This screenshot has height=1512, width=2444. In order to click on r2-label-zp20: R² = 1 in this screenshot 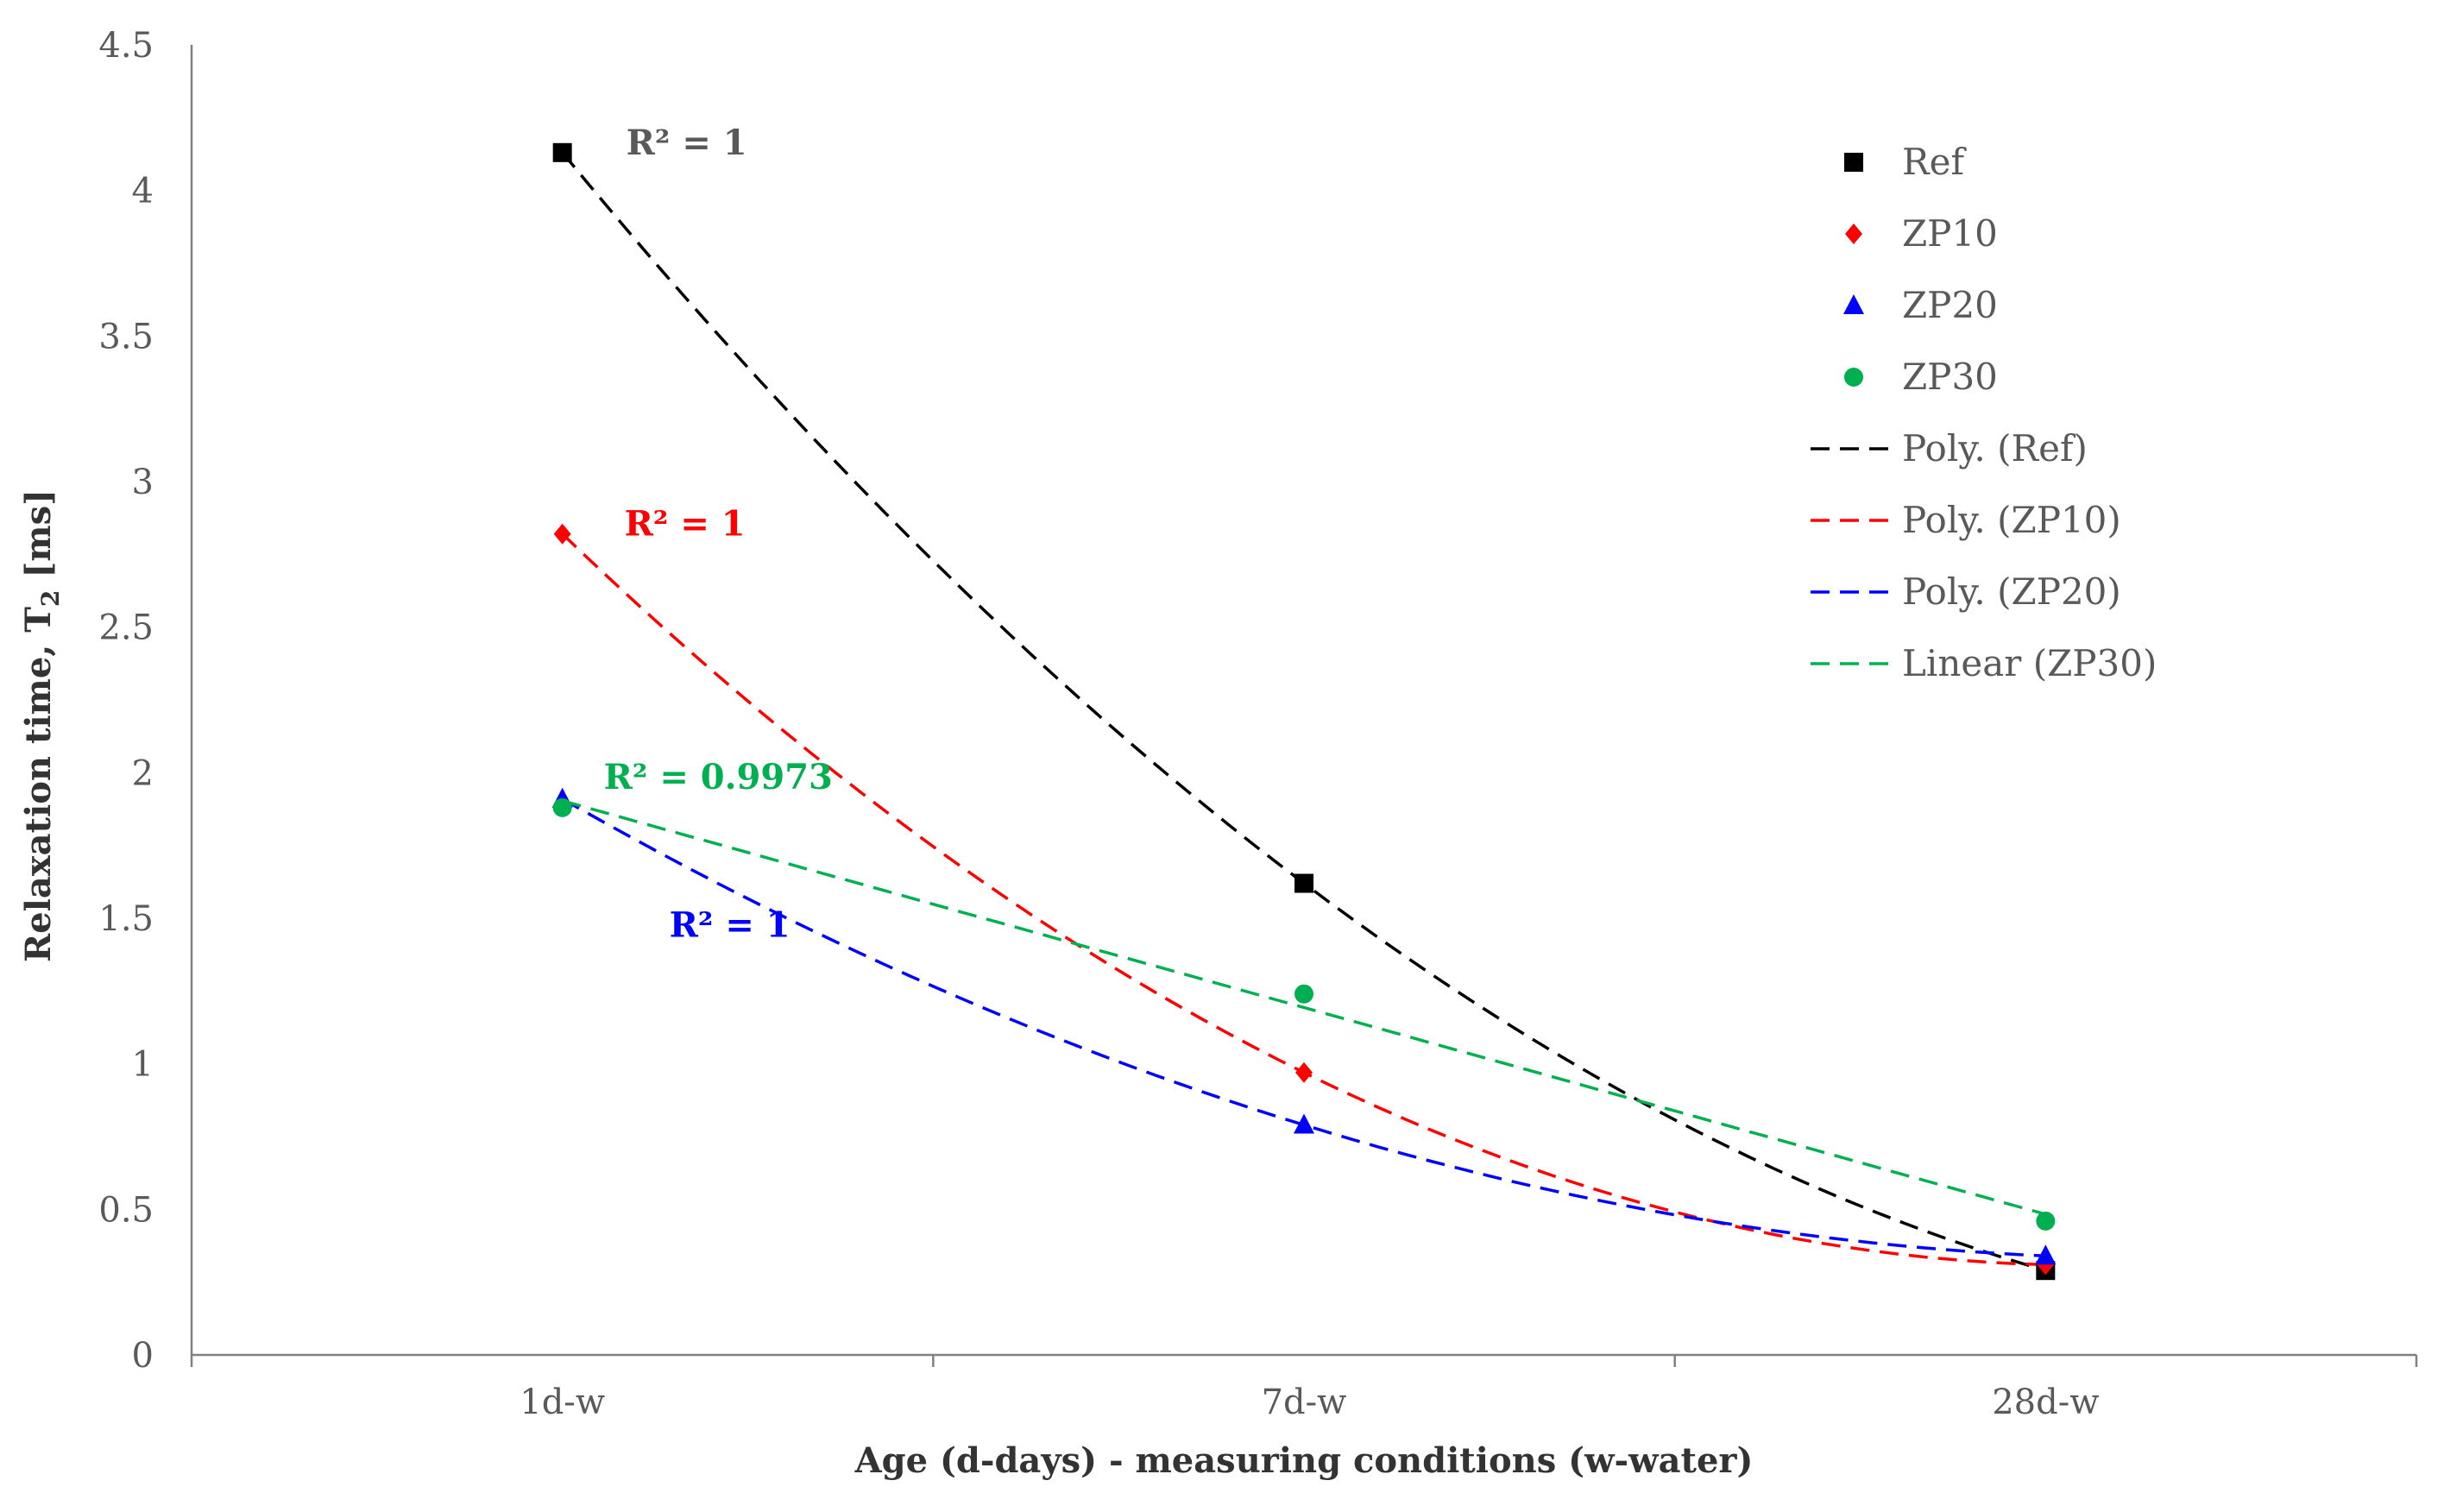, I will do `click(730, 925)`.